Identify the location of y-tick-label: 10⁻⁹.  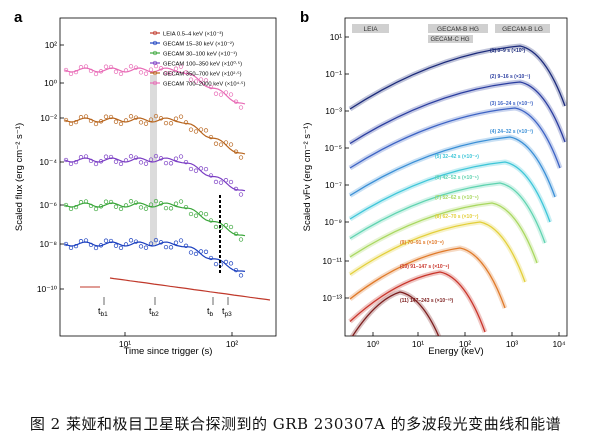
(333, 222).